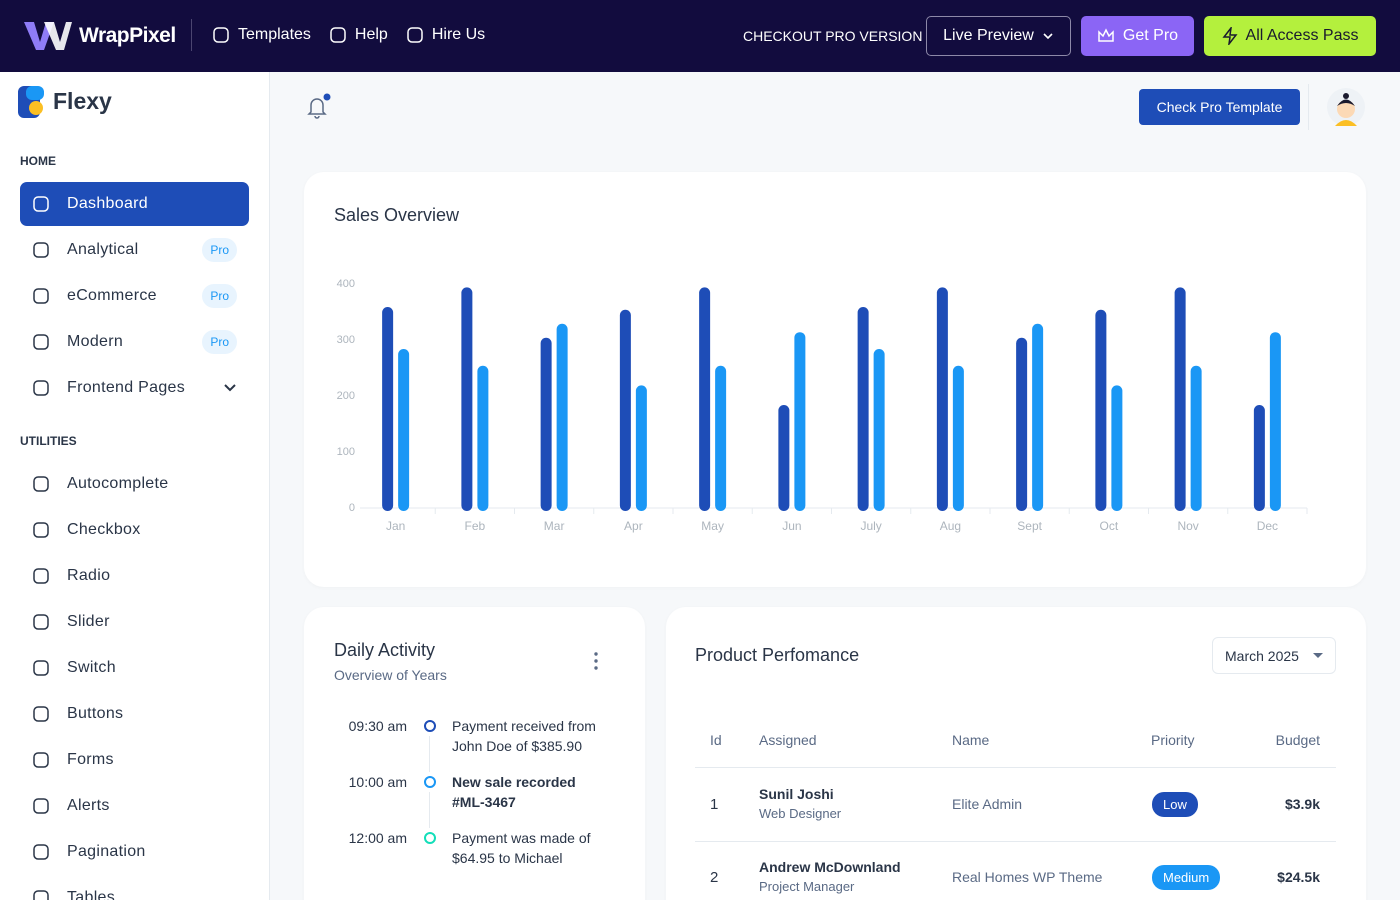  What do you see at coordinates (371, 34) in the screenshot?
I see `nav-link-label: Help` at bounding box center [371, 34].